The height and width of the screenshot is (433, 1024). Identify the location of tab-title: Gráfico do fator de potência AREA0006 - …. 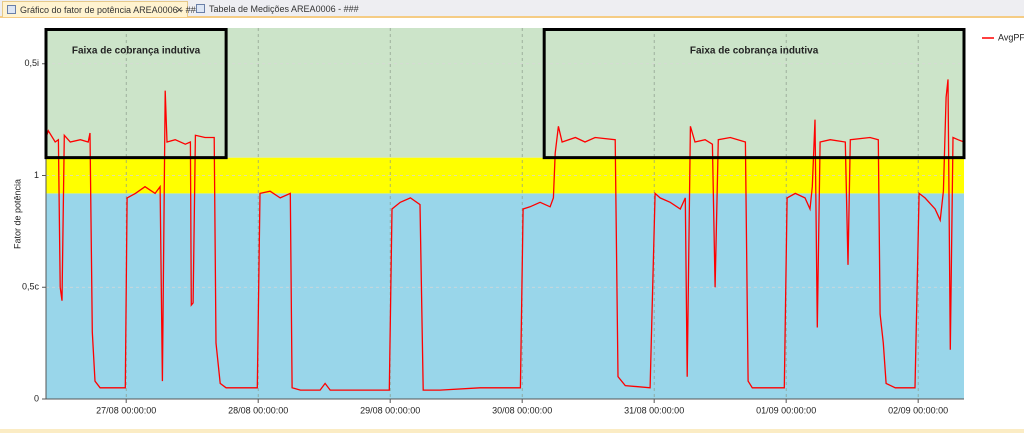
(110, 10).